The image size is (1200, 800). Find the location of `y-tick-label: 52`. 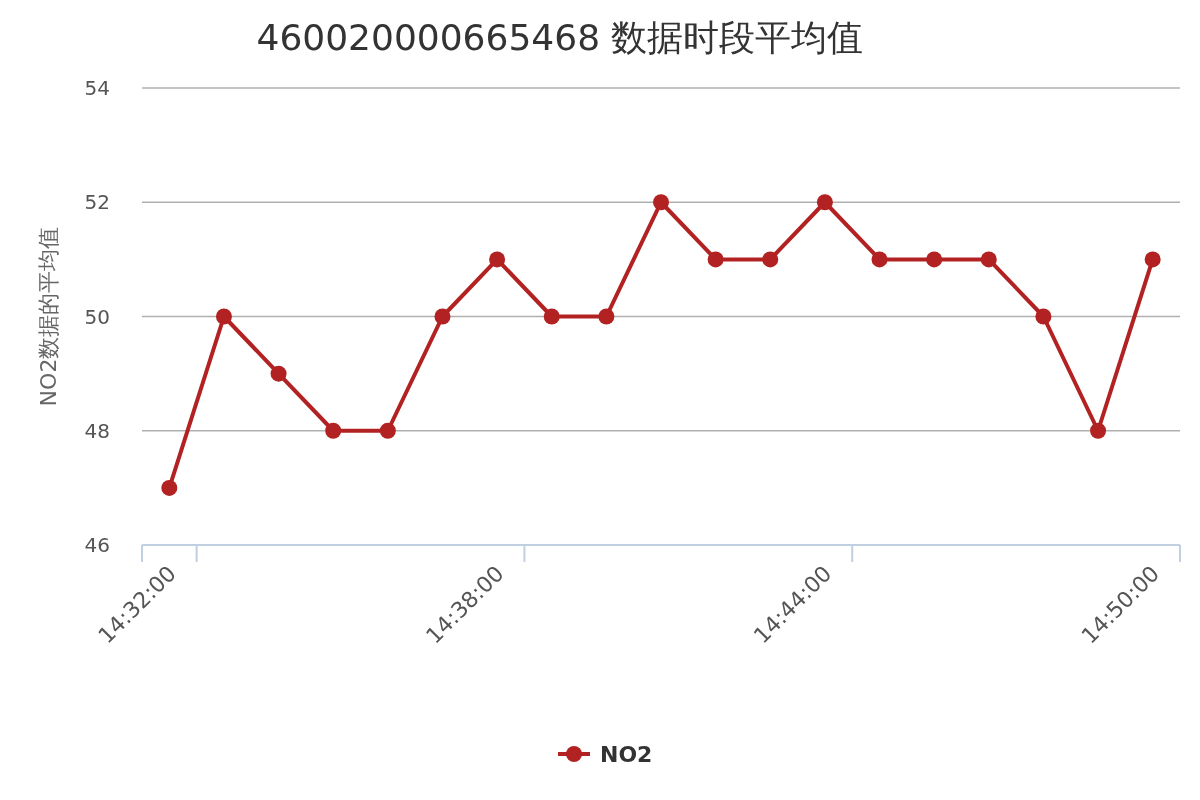

y-tick-label: 52 is located at coordinates (97, 202).